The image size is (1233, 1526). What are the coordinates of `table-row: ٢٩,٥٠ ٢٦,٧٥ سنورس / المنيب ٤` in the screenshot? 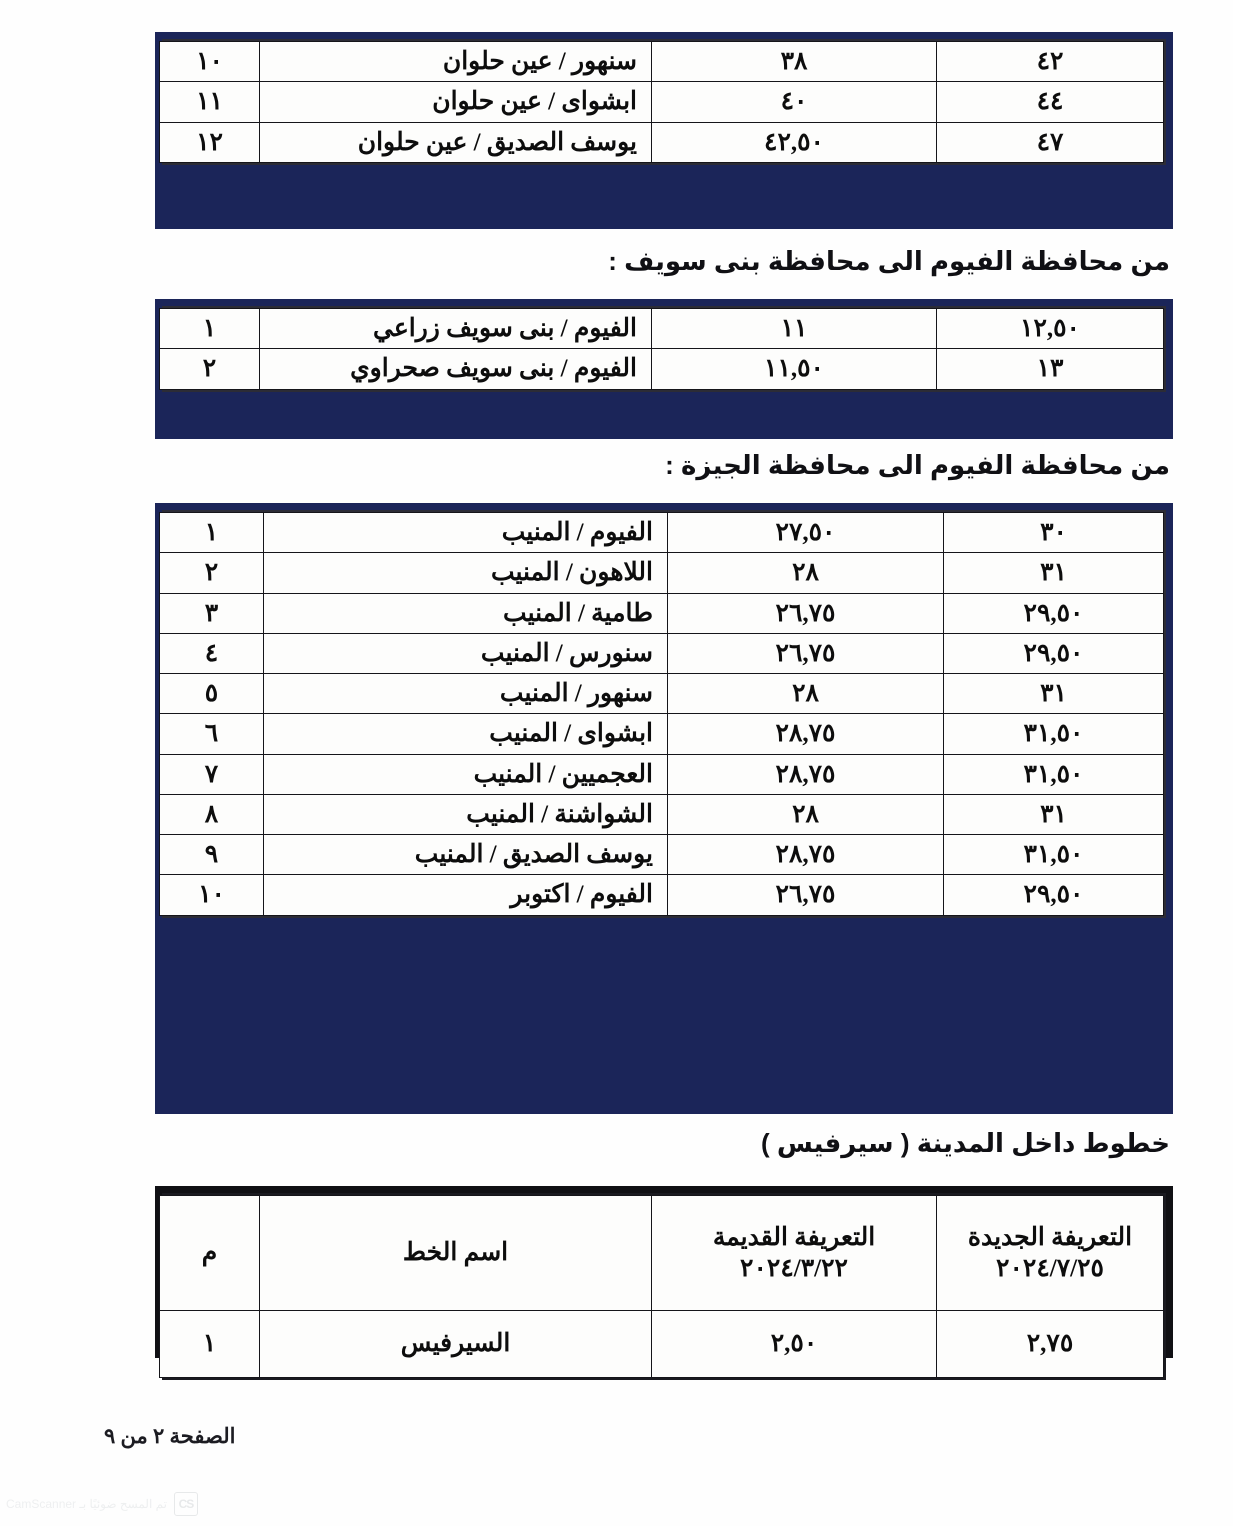 It's located at (661, 653).